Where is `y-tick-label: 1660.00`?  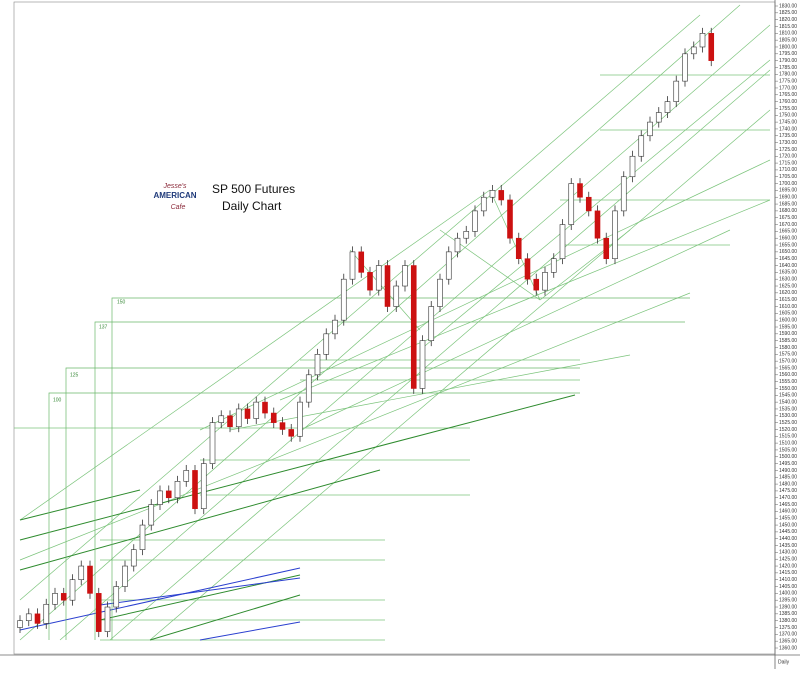
y-tick-label: 1660.00 is located at coordinates (788, 239).